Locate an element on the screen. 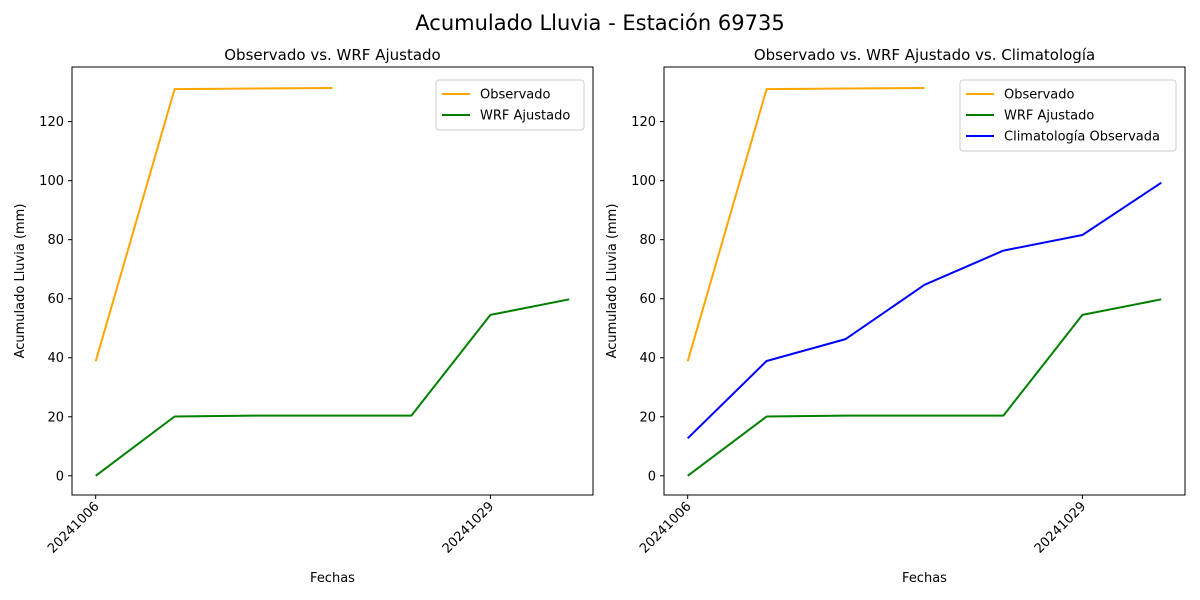 The image size is (1200, 600). plot1-legend-label-0: Observado is located at coordinates (1039, 95).